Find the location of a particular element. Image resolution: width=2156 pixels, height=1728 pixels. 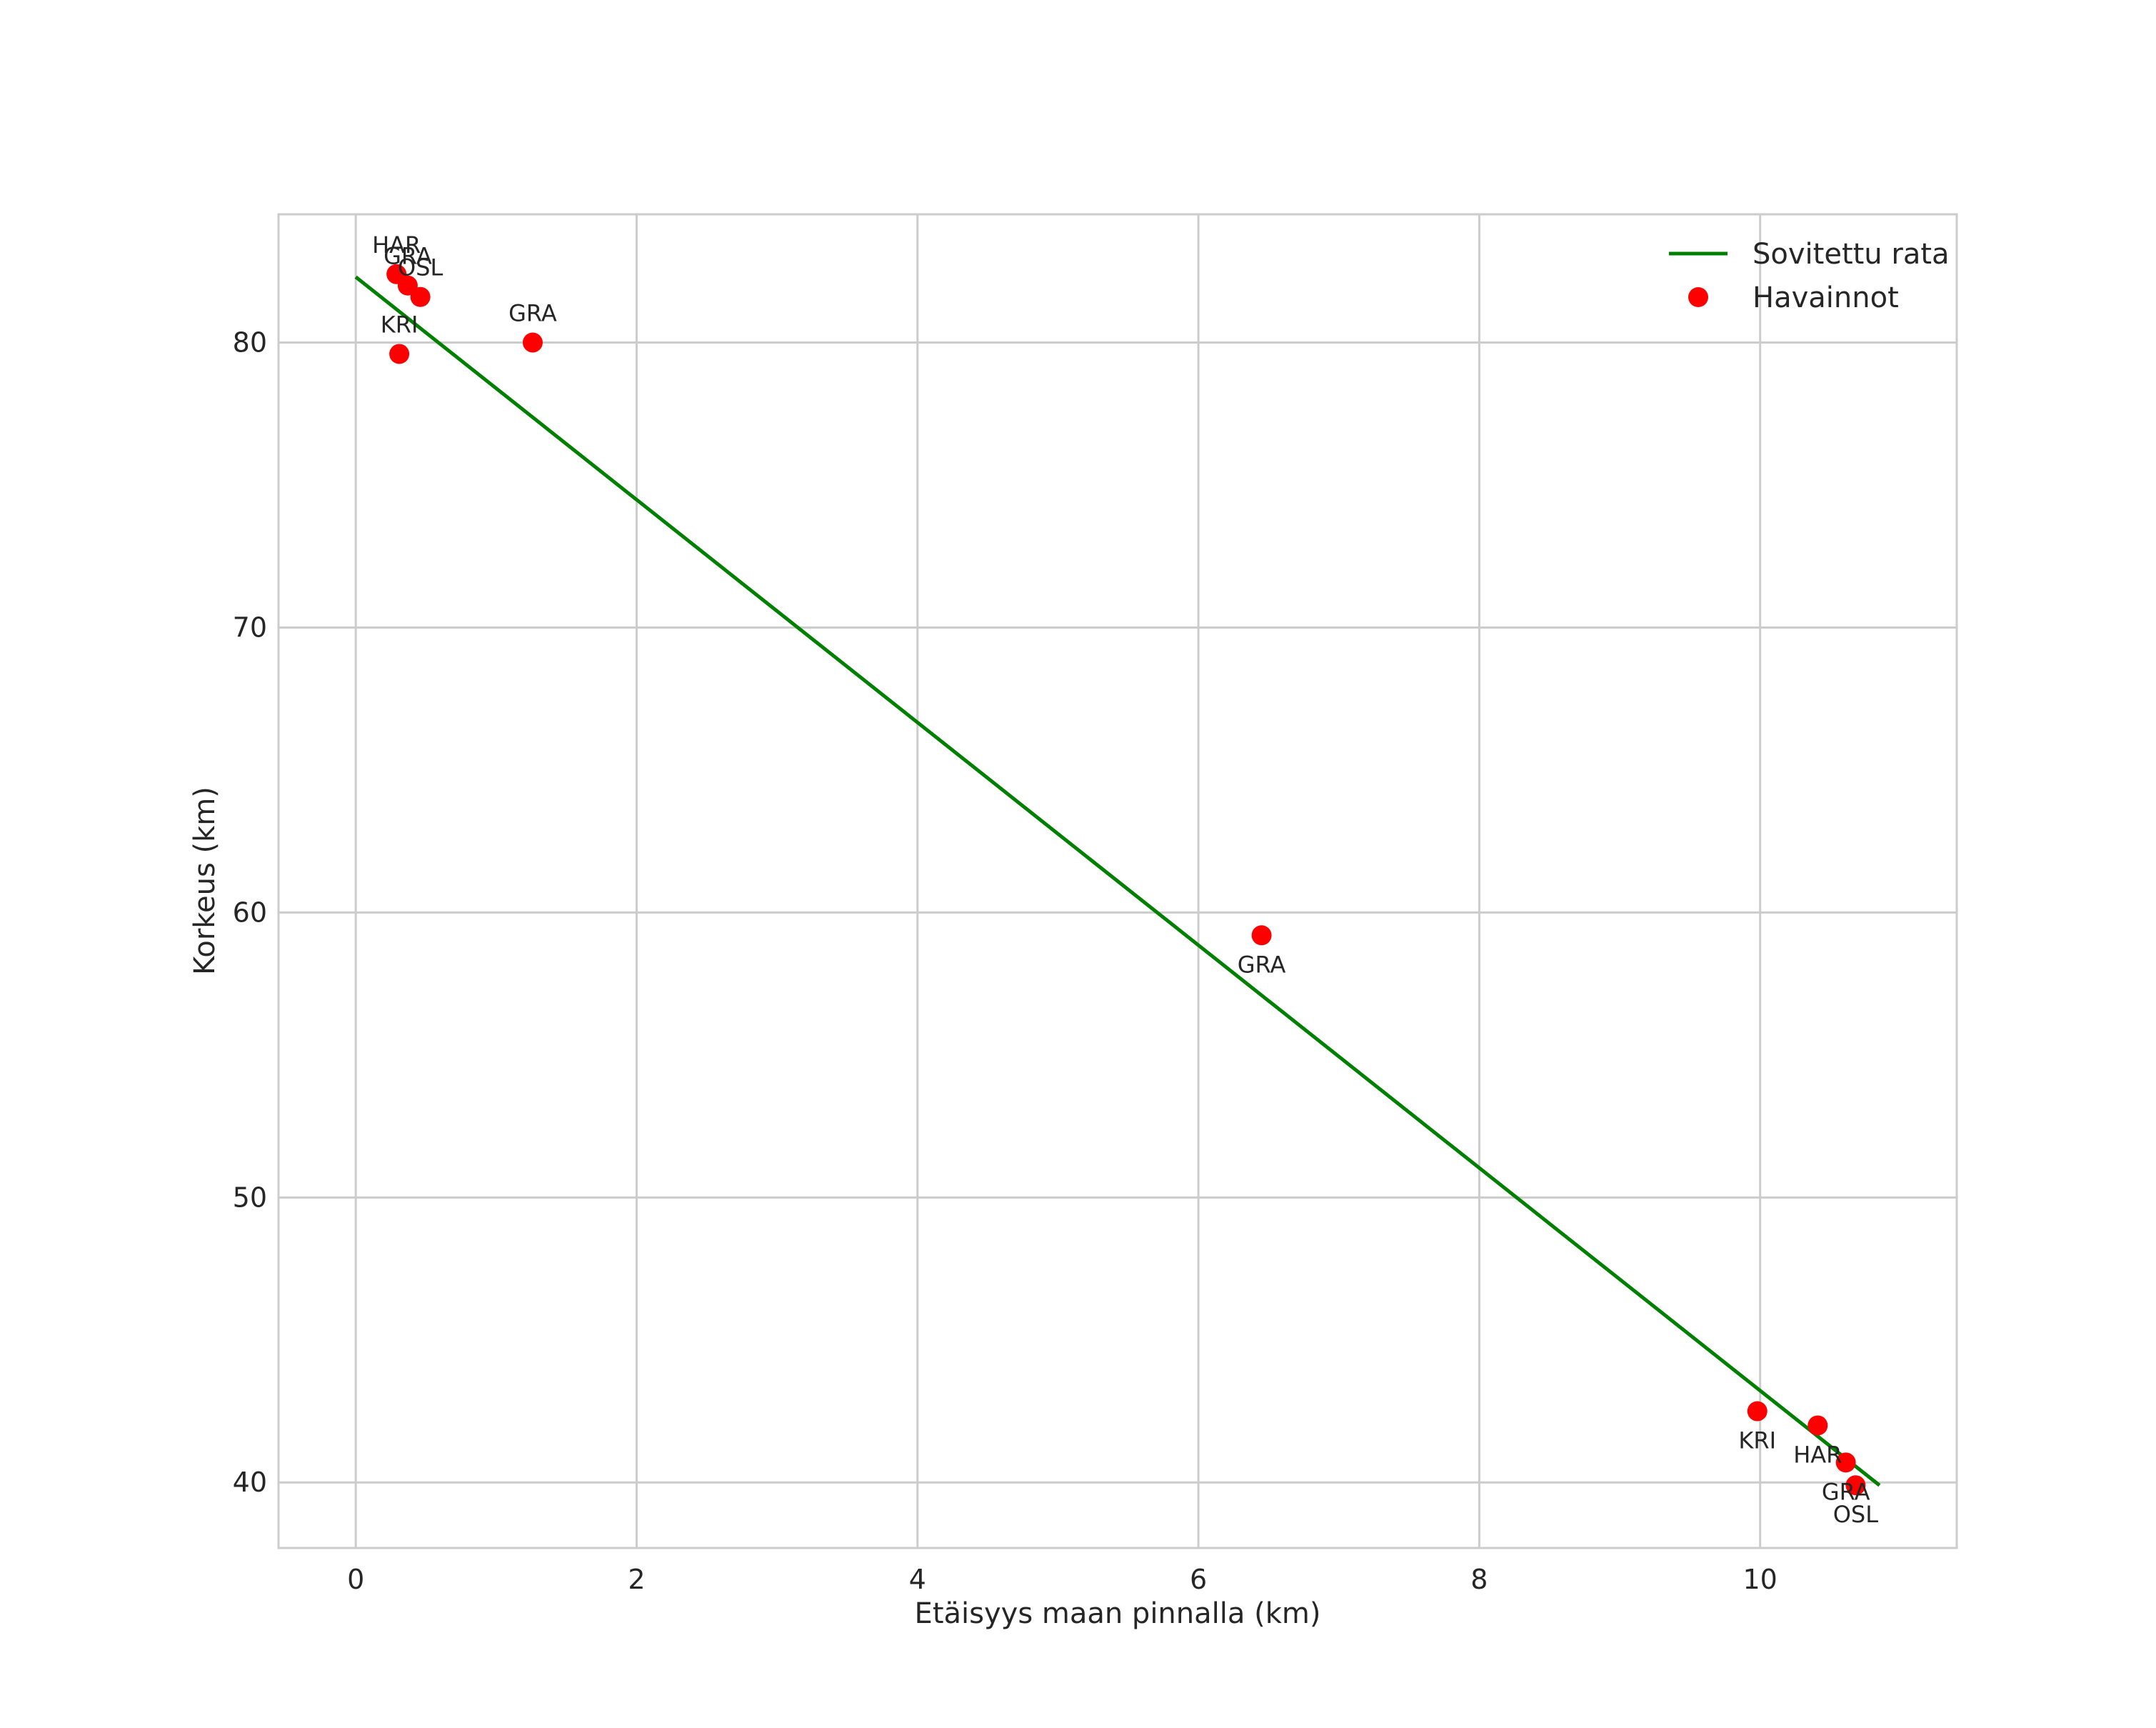

y-axis-label: Korkeus (km) is located at coordinates (205, 880).